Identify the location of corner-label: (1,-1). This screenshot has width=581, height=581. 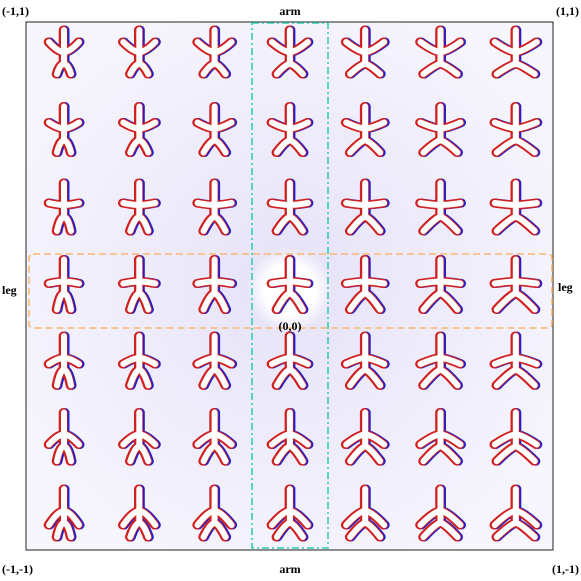
(565, 569).